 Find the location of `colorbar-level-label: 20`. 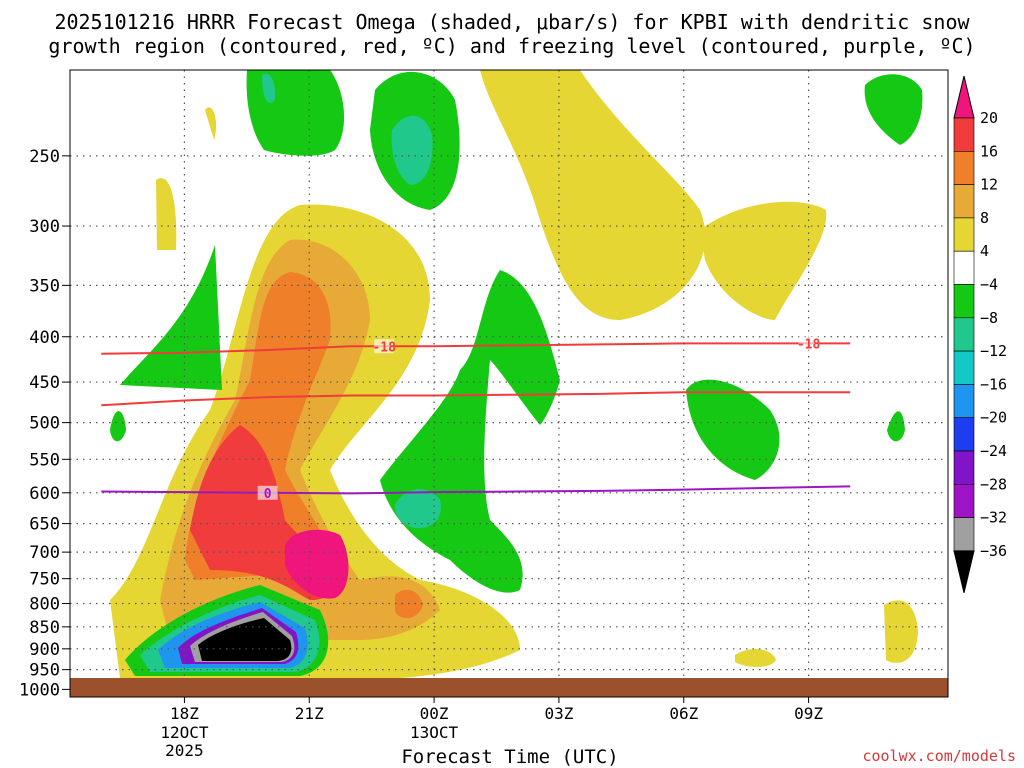

colorbar-level-label: 20 is located at coordinates (989, 118).